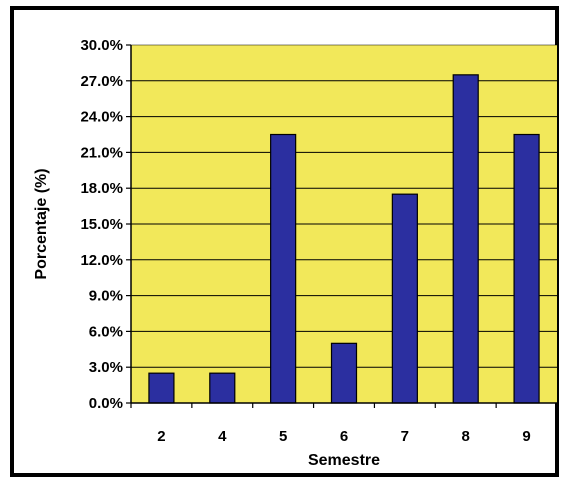  Describe the element at coordinates (106, 367) in the screenshot. I see `y-tick-label: 3.0%` at that location.